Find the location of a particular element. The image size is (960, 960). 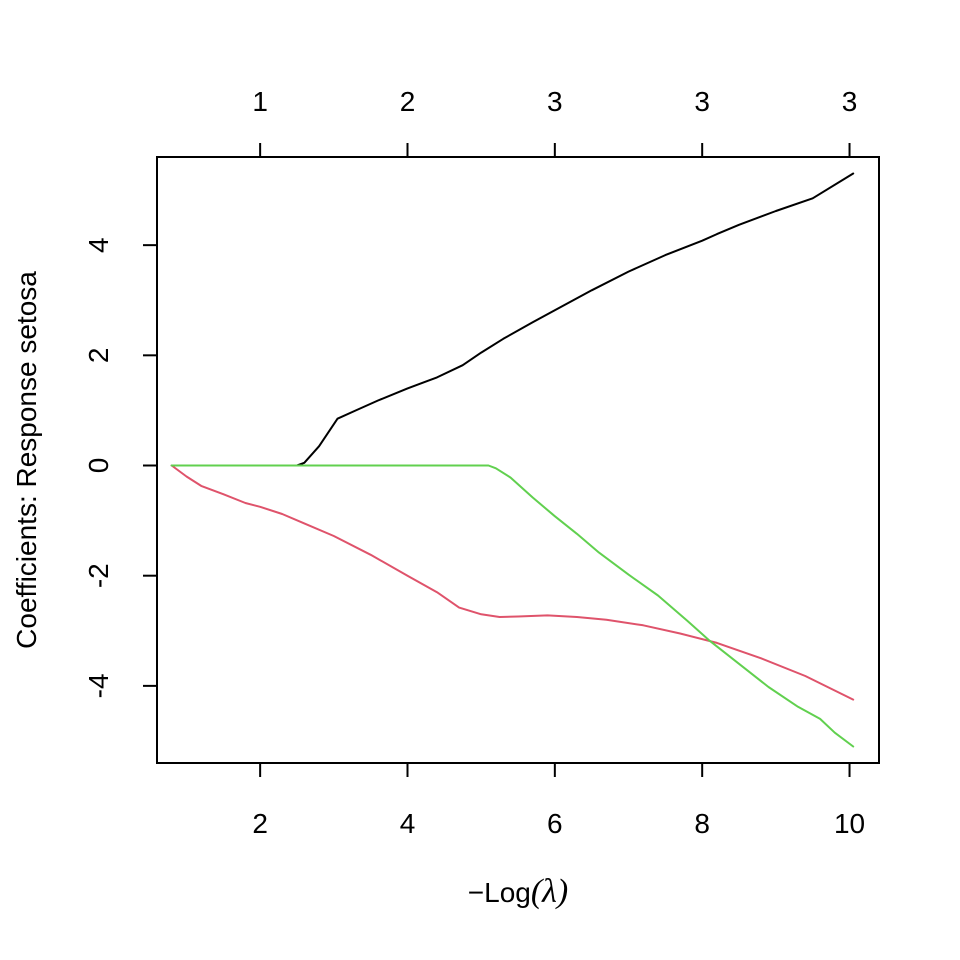

x-tick-label: 6 is located at coordinates (555, 823).